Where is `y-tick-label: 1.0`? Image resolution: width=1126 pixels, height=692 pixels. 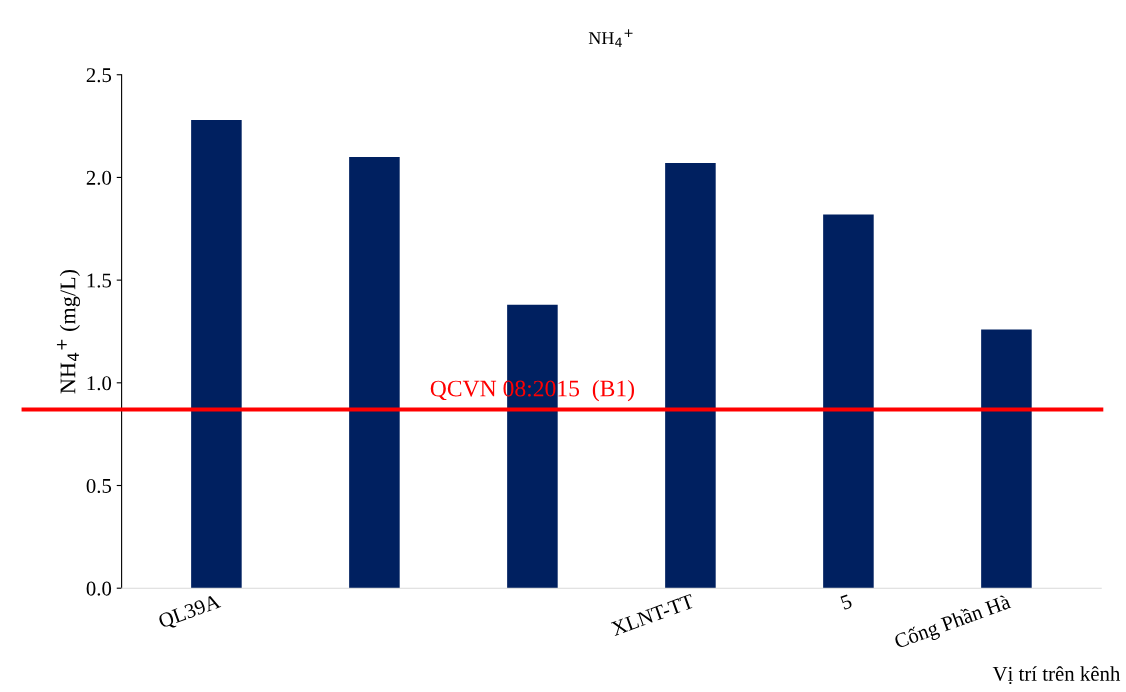
y-tick-label: 1.0 is located at coordinates (99, 383).